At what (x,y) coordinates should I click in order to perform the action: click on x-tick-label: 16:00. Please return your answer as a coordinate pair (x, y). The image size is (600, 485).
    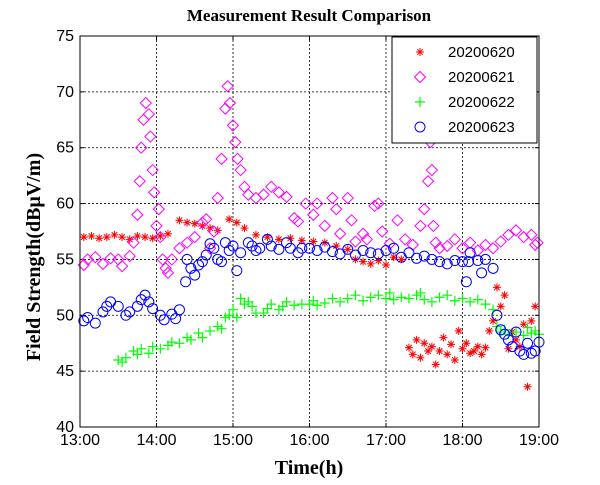
    Looking at the image, I should click on (309, 440).